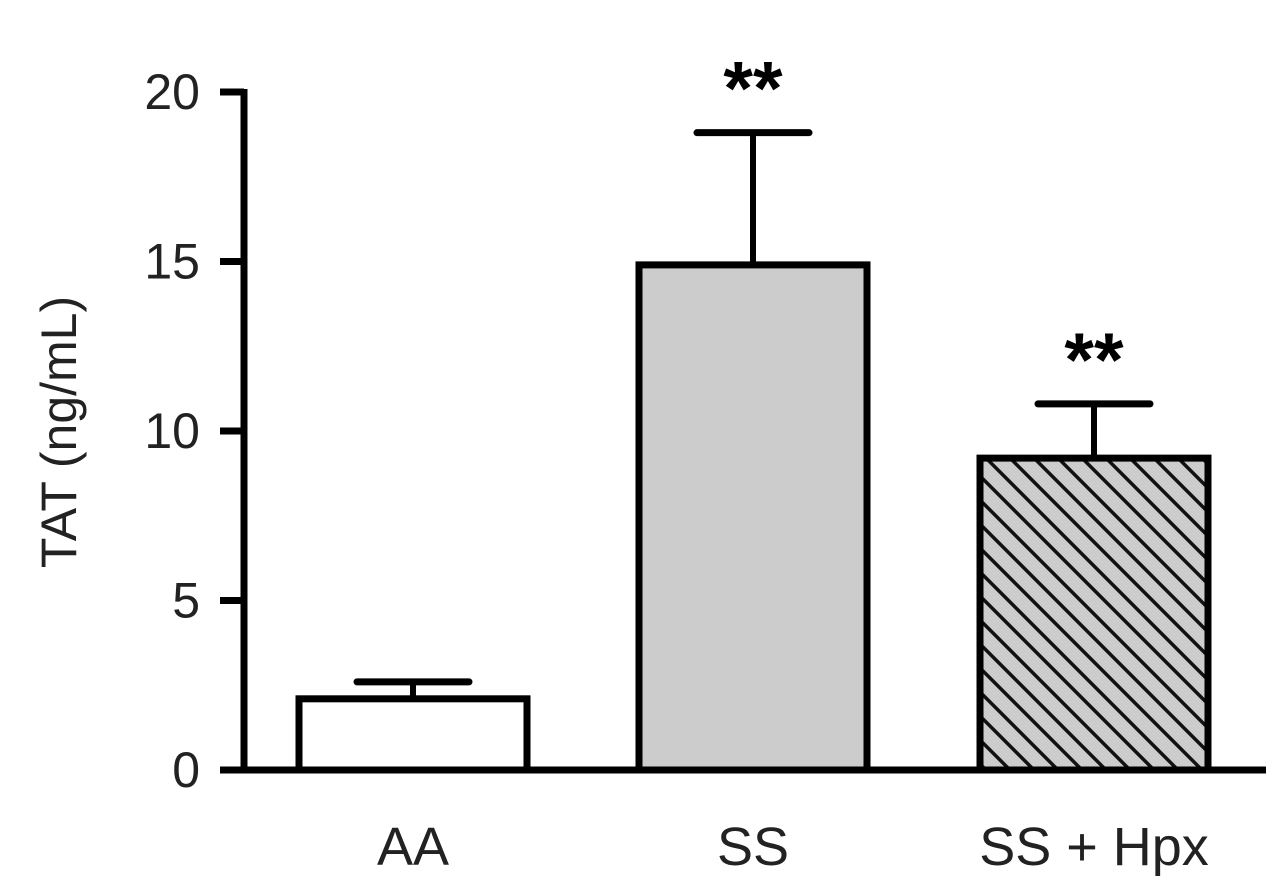 This screenshot has height=895, width=1280. Describe the element at coordinates (753, 847) in the screenshot. I see `x-tick-label: SS` at that location.